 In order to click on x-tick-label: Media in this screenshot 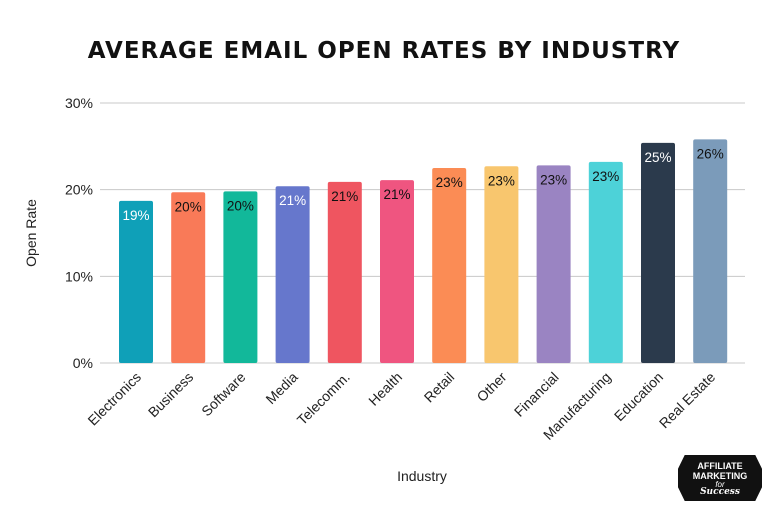, I will do `click(281, 388)`.